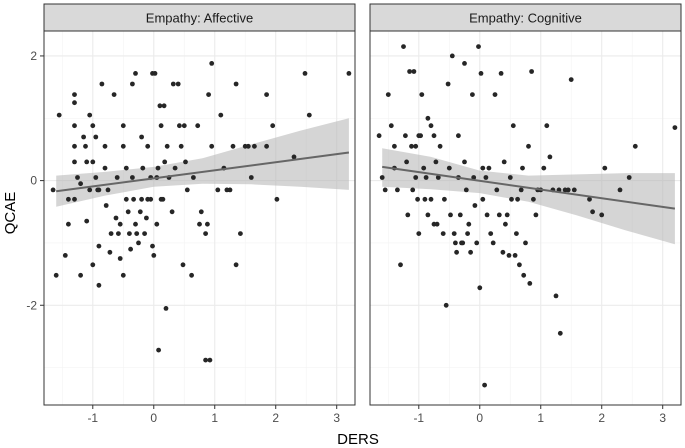 The image size is (685, 448). Describe the element at coordinates (275, 418) in the screenshot. I see `x-tick-label: 2` at that location.